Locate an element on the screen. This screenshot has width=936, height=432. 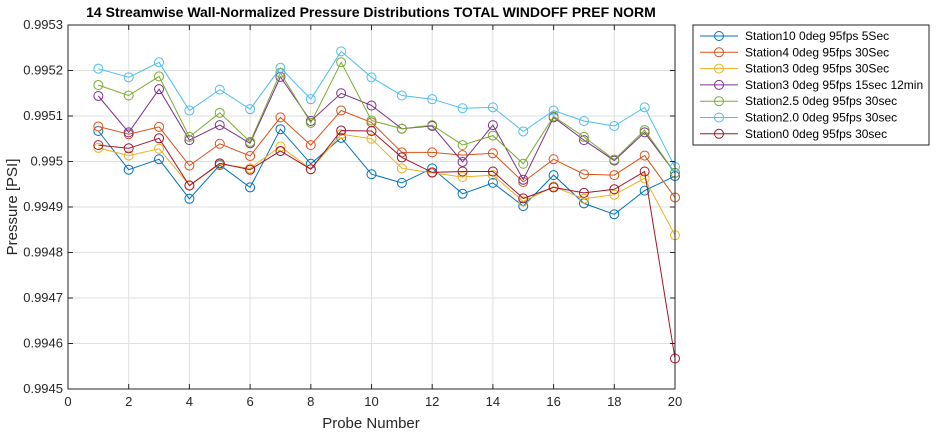
legend-item: Station3 0deg 95fps 15sec 12min is located at coordinates (811, 85).